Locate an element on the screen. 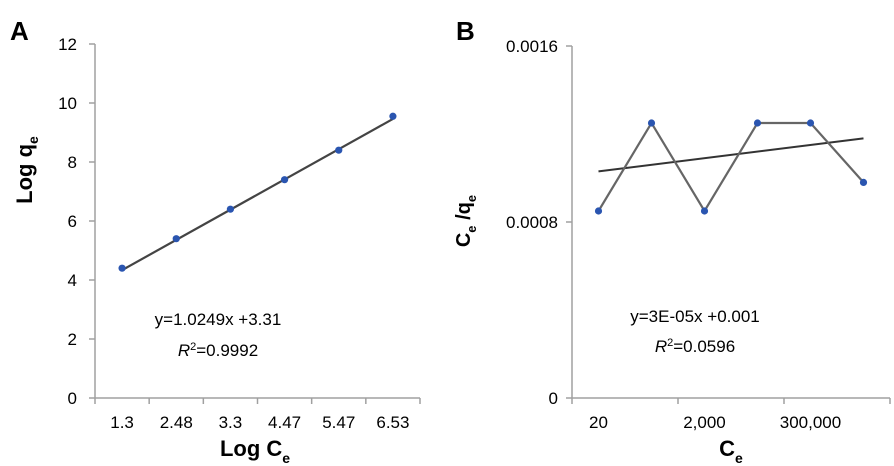  chart-b-r2-value: =0.0596 is located at coordinates (704, 346).